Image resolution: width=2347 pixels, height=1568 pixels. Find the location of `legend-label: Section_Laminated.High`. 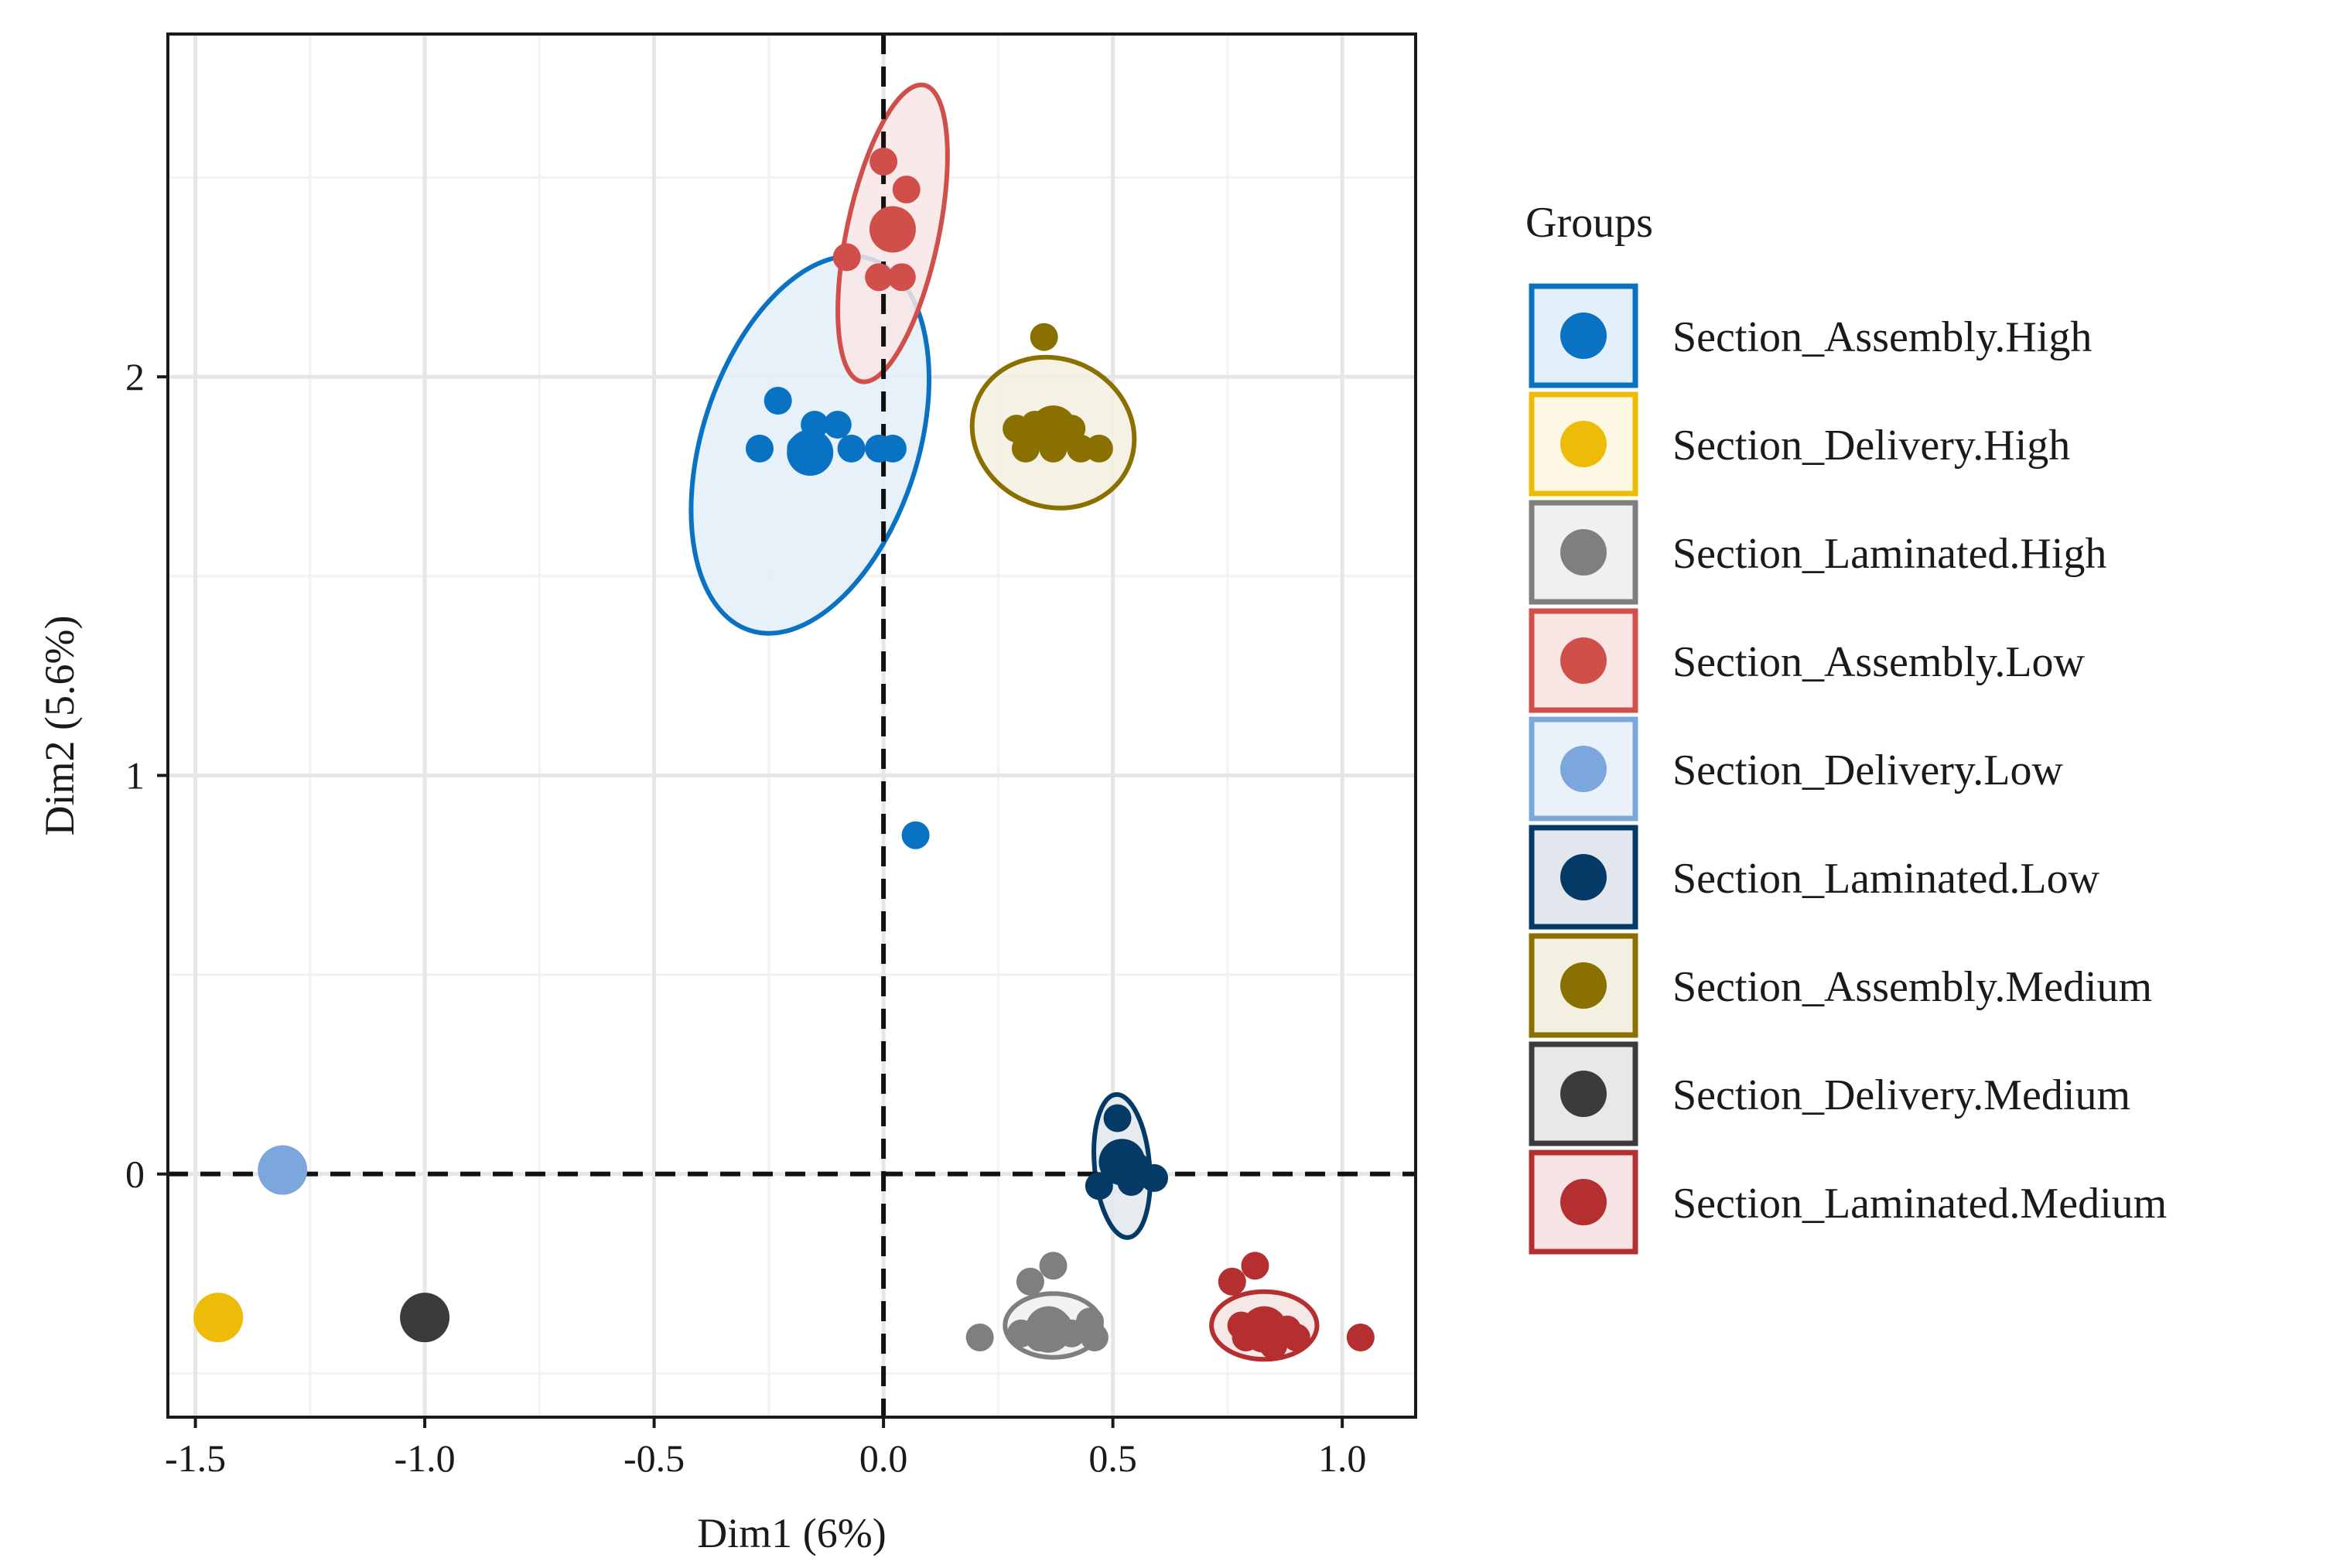

legend-label: Section_Laminated.High is located at coordinates (1889, 554).